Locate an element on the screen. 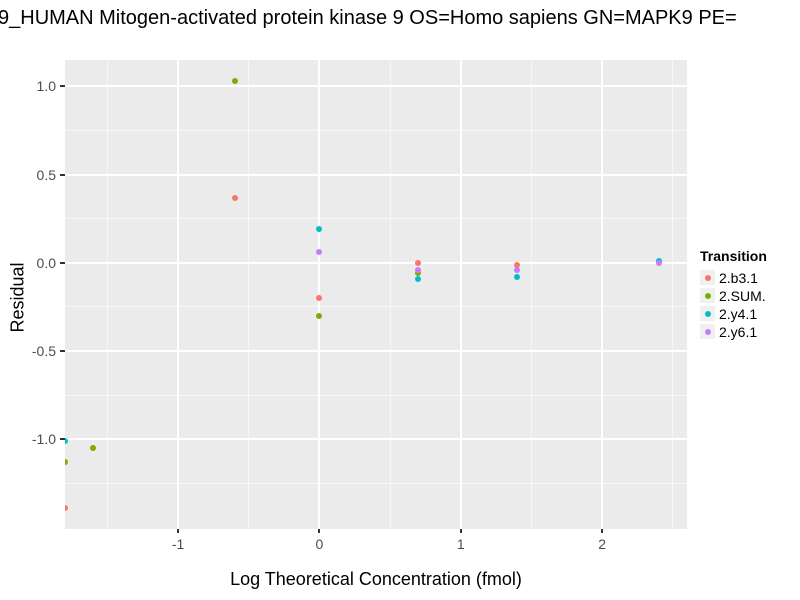  legend-items: 2.b3.1 2.SUM. 2.y4.1 2.y6.1 is located at coordinates (748, 304).